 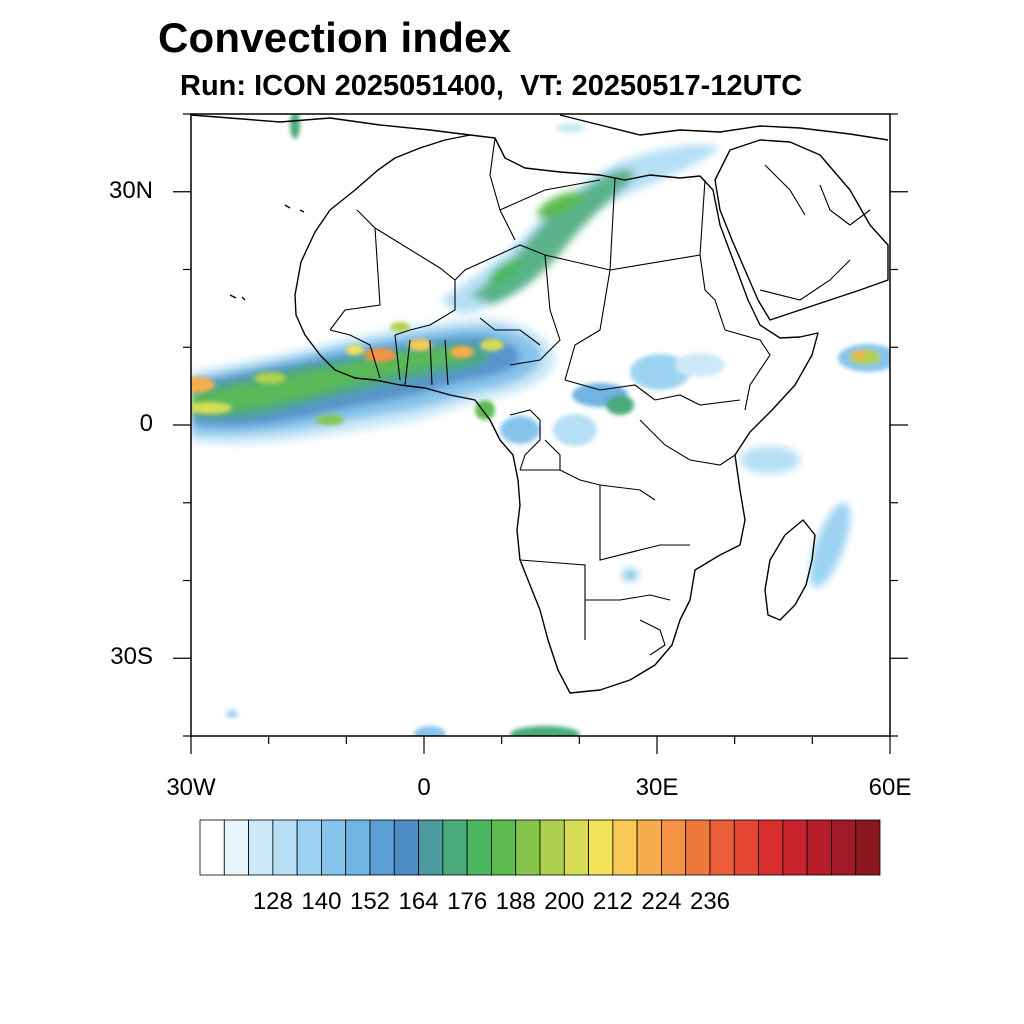 I want to click on colorbar-label: 236, so click(x=710, y=901).